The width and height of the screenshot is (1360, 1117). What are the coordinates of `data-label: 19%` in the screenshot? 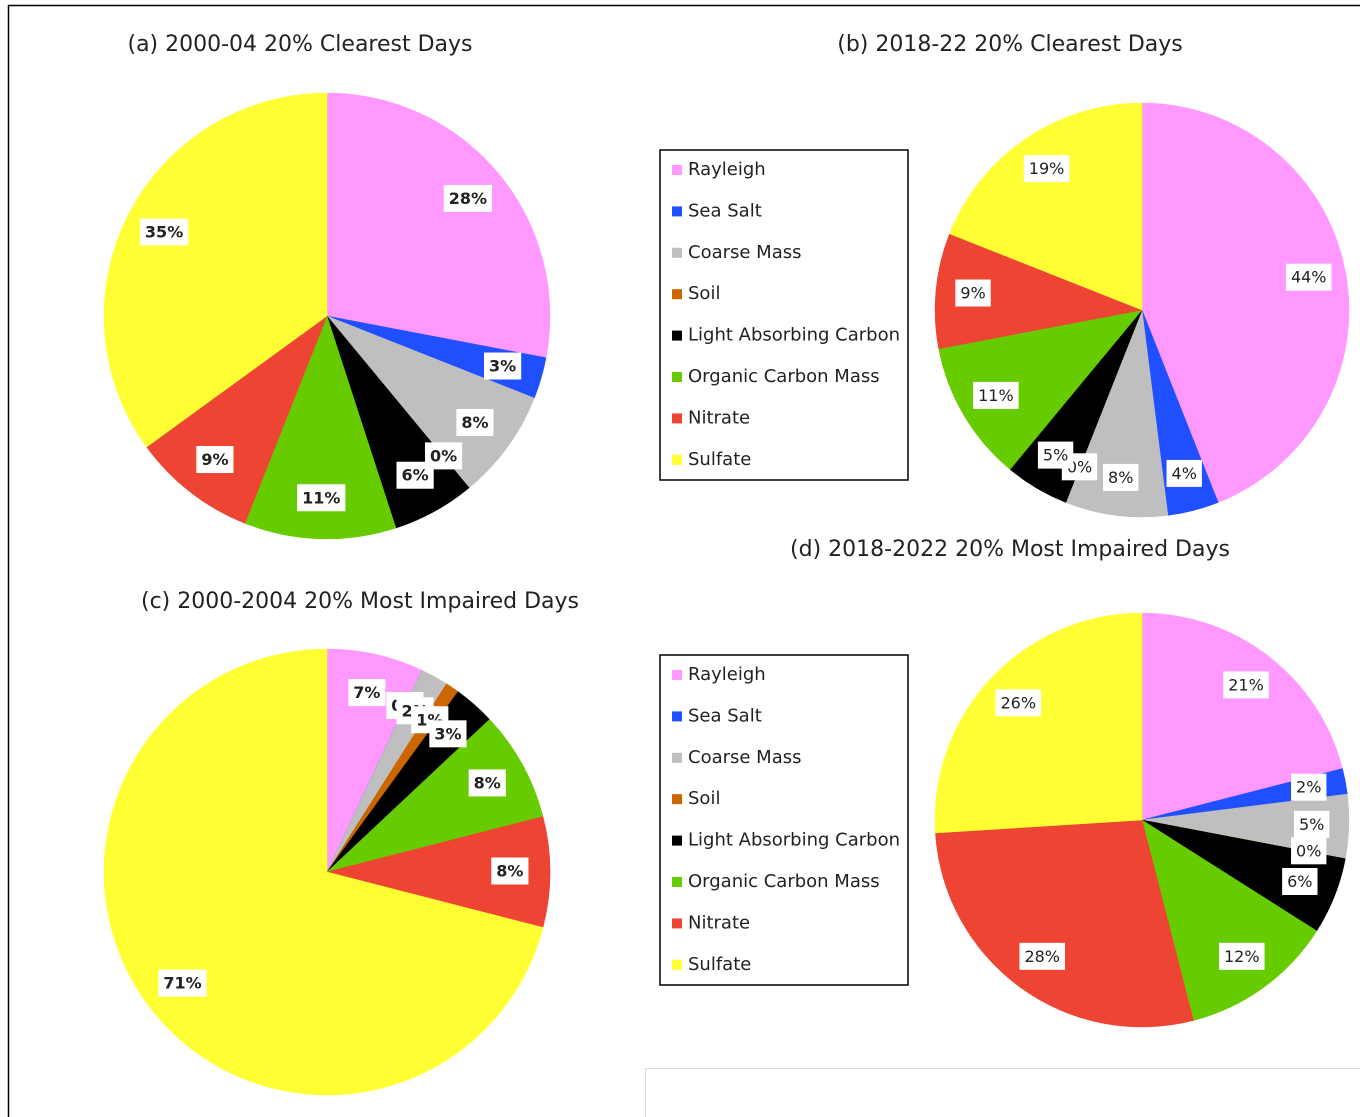 It's located at (1047, 168).